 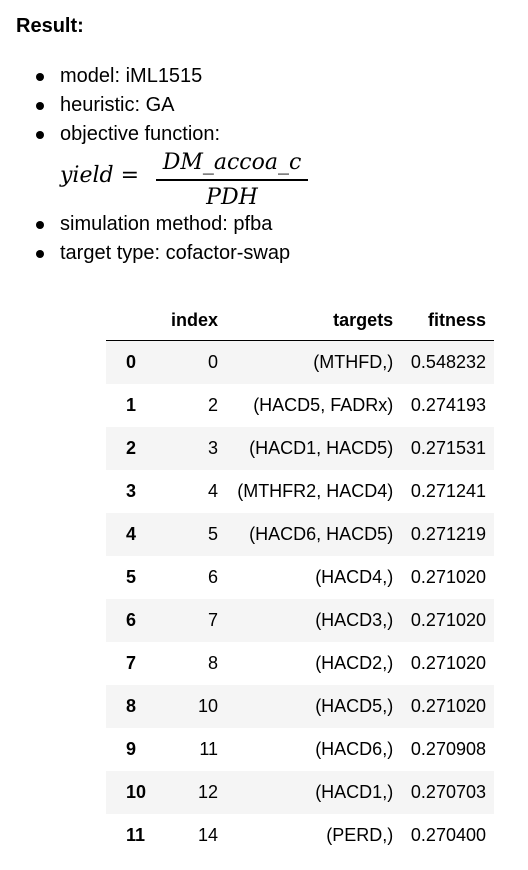 I want to click on cell-index: 6, so click(x=212, y=577).